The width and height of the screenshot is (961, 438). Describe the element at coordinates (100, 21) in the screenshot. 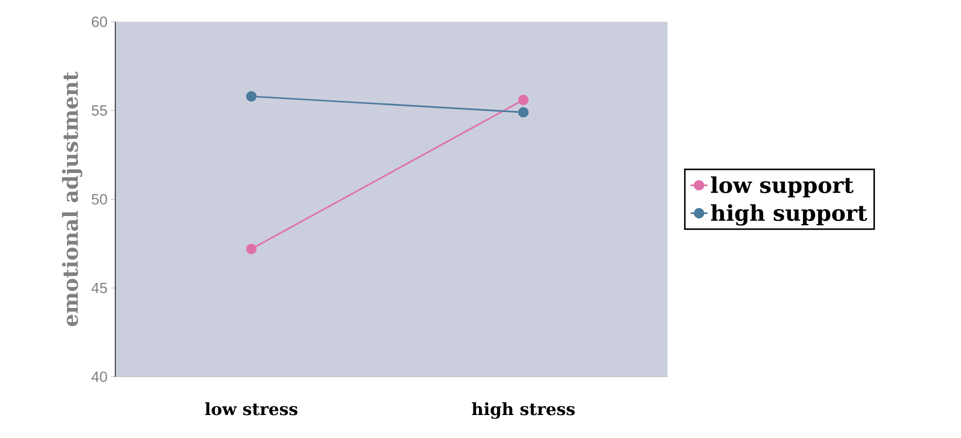

I see `y-tick-label: 60` at that location.